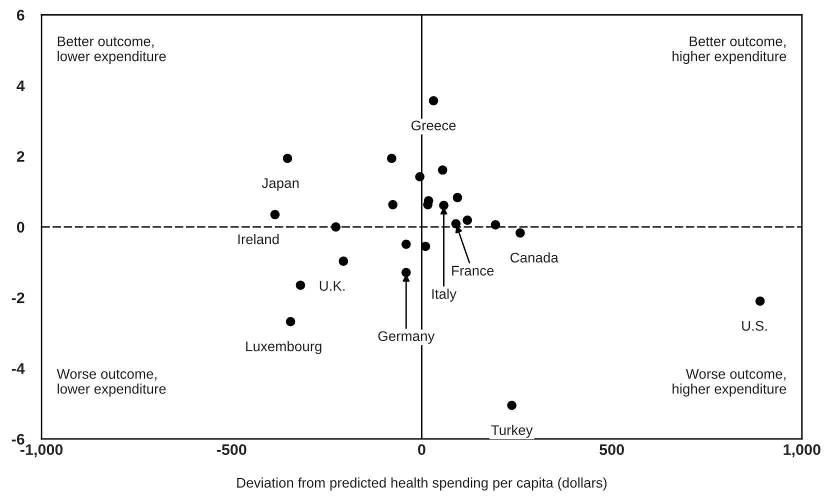  Describe the element at coordinates (284, 347) in the screenshot. I see `annotation: Luxembourg` at that location.